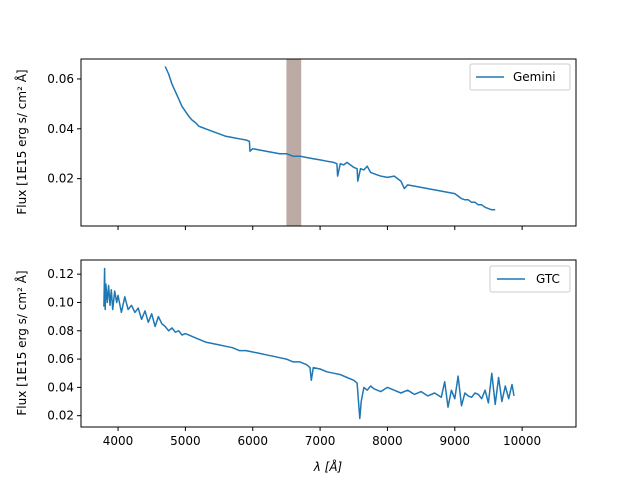  What do you see at coordinates (387, 441) in the screenshot?
I see `bottom-x-tick-label: 8000` at bounding box center [387, 441].